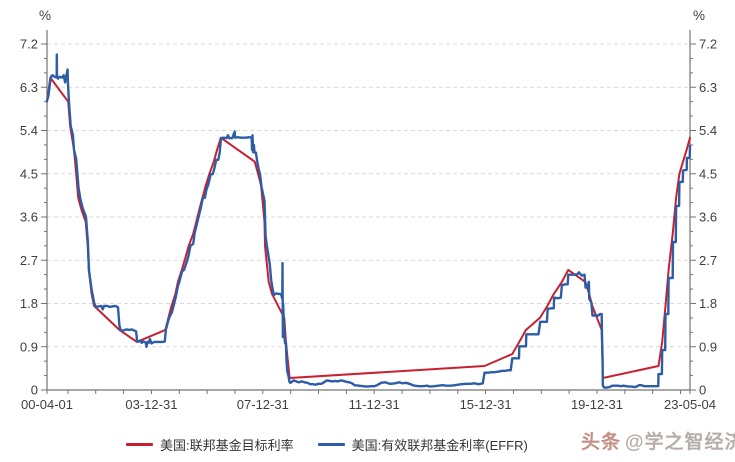 This screenshot has height=462, width=735. What do you see at coordinates (702, 390) in the screenshot?
I see `y-axis-label-right: 0` at bounding box center [702, 390].